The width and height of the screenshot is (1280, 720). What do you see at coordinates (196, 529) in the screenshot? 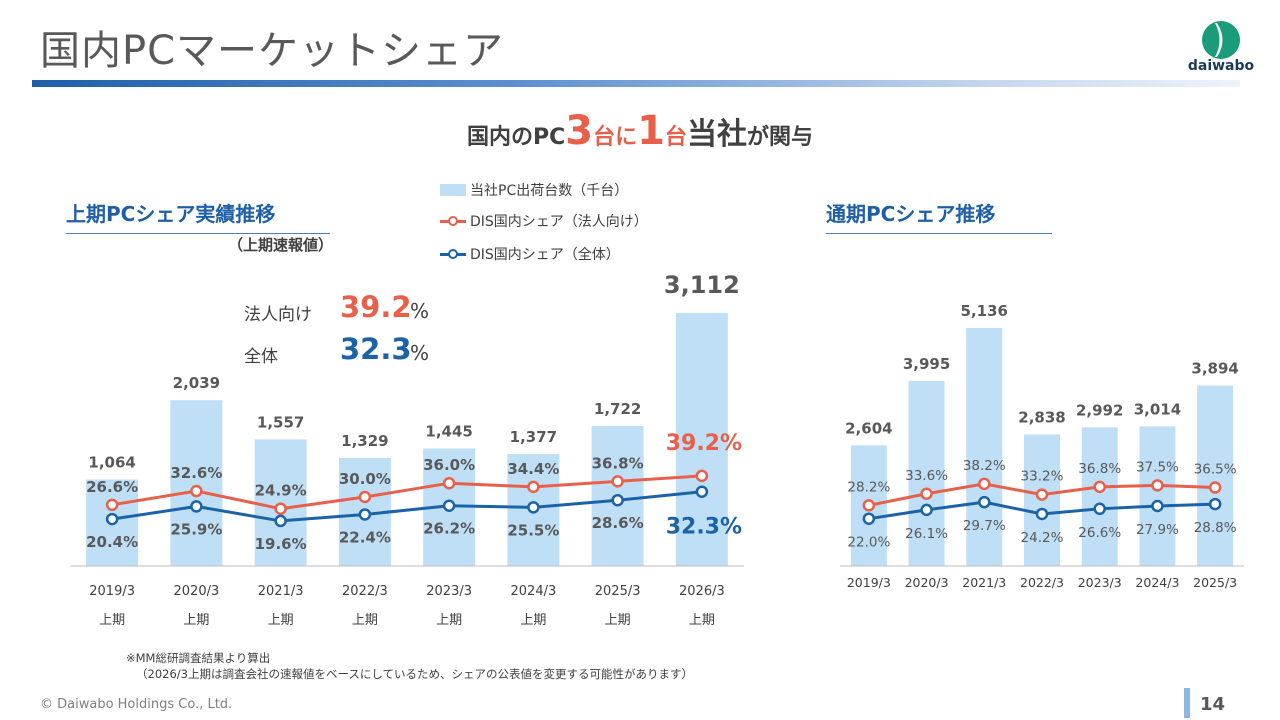
I see `line-label-total: 25.9%` at bounding box center [196, 529].